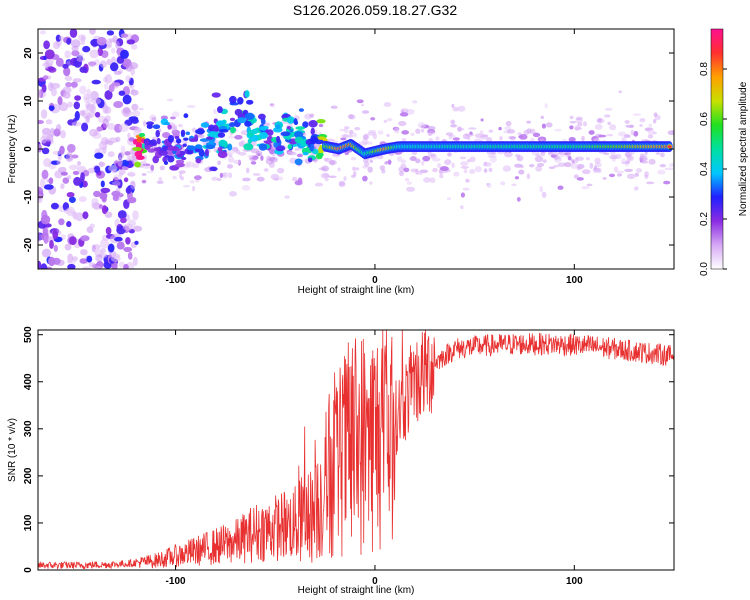  Describe the element at coordinates (704, 69) in the screenshot. I see `colorbar-tick-label: 0.8` at that location.